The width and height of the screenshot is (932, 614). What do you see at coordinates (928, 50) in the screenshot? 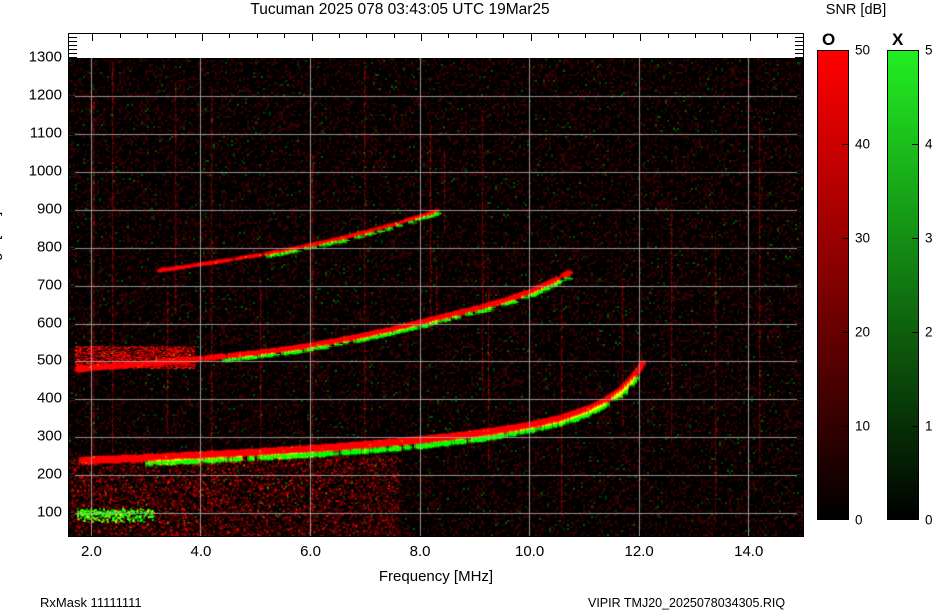
I see `colorbar-x-tick-label: 50` at bounding box center [928, 50].